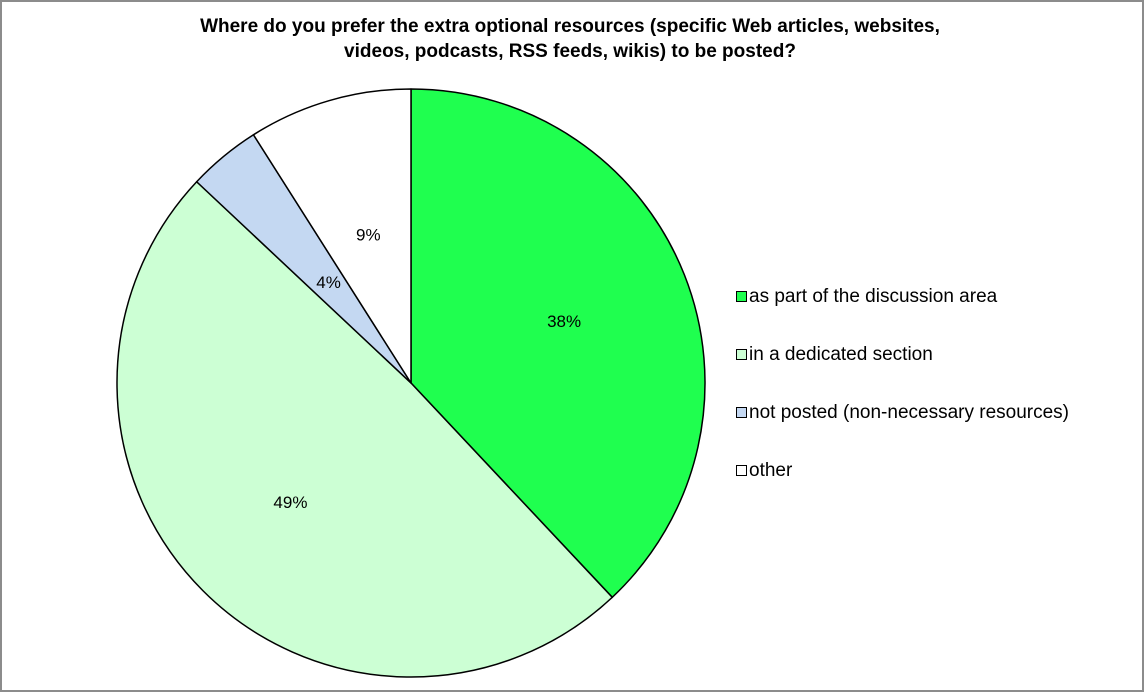 The width and height of the screenshot is (1144, 692). Describe the element at coordinates (873, 296) in the screenshot. I see `legend-label-discussion-area: as part of the discussion area` at that location.